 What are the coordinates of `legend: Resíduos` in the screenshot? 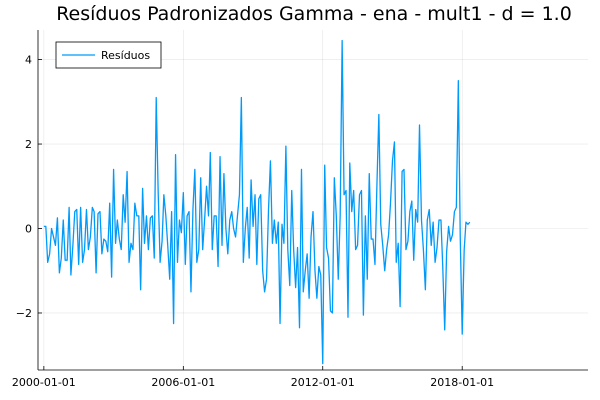 It's located at (108, 55).